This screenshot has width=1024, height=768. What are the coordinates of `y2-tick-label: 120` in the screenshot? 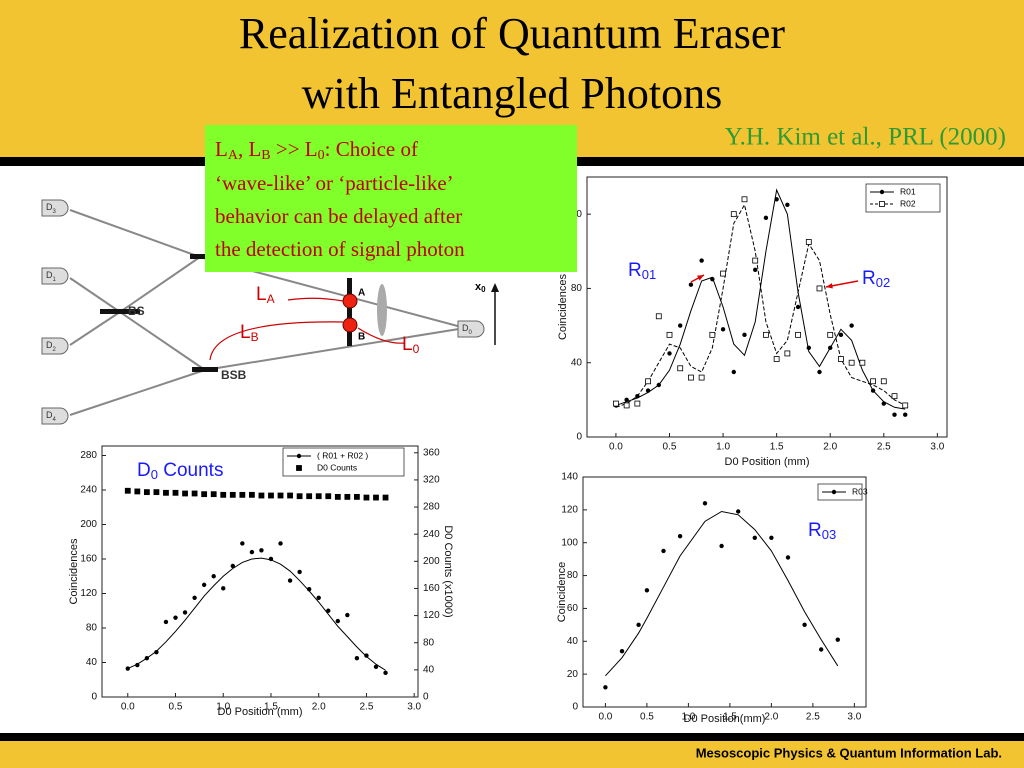 It's located at (431, 615).